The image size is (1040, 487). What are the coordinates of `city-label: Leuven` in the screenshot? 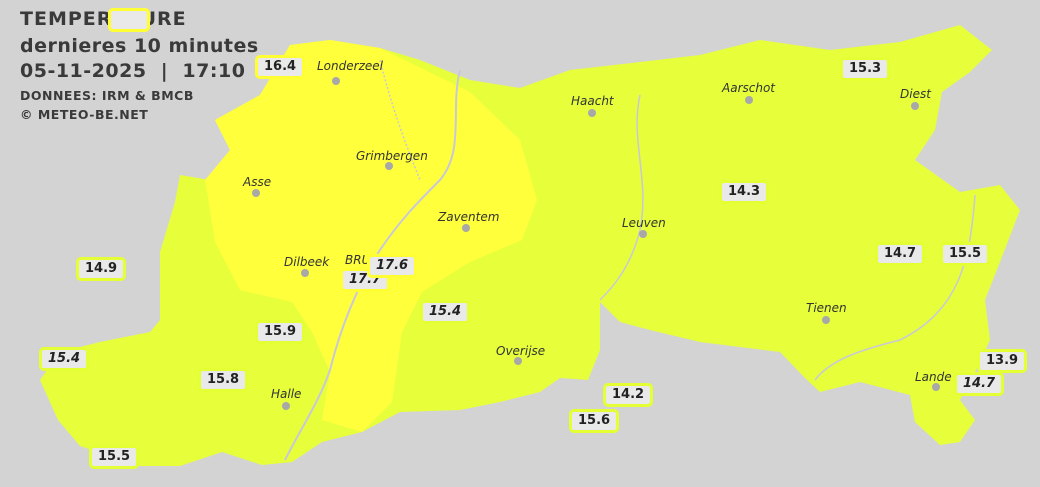 It's located at (644, 223).